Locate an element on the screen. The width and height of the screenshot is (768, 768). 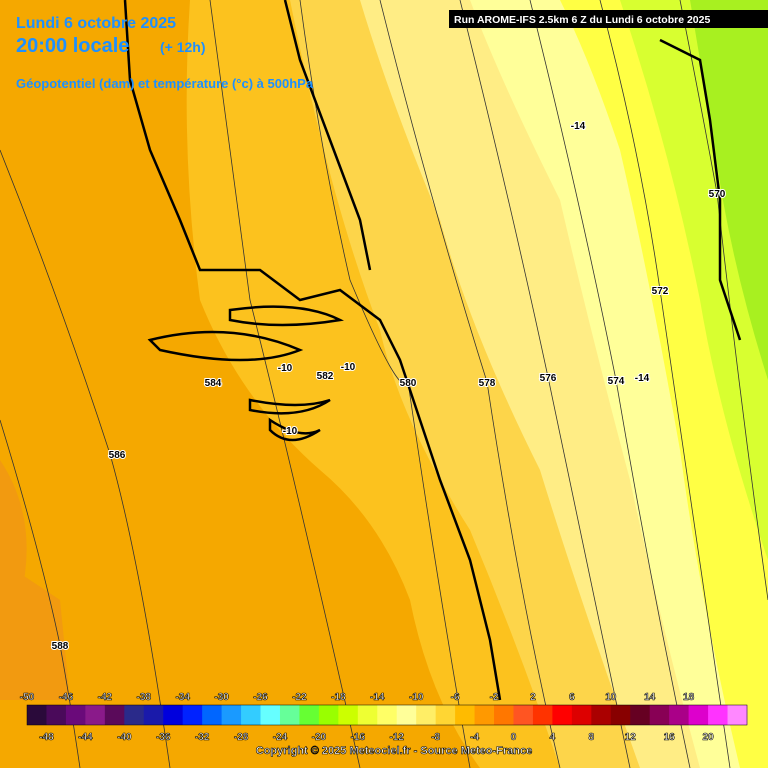
colorbar-frame is located at coordinates (387, 715).